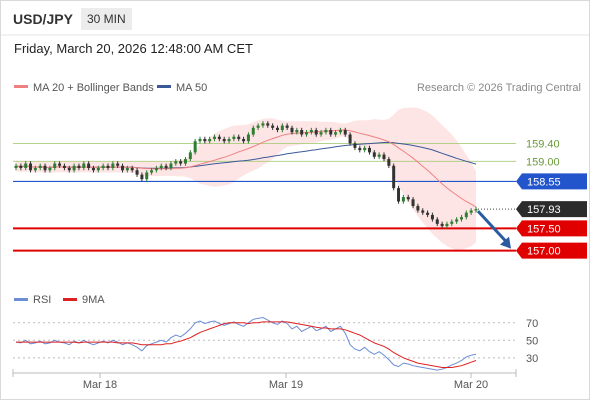  I want to click on rsi-legend-label: RSI, so click(42, 300).